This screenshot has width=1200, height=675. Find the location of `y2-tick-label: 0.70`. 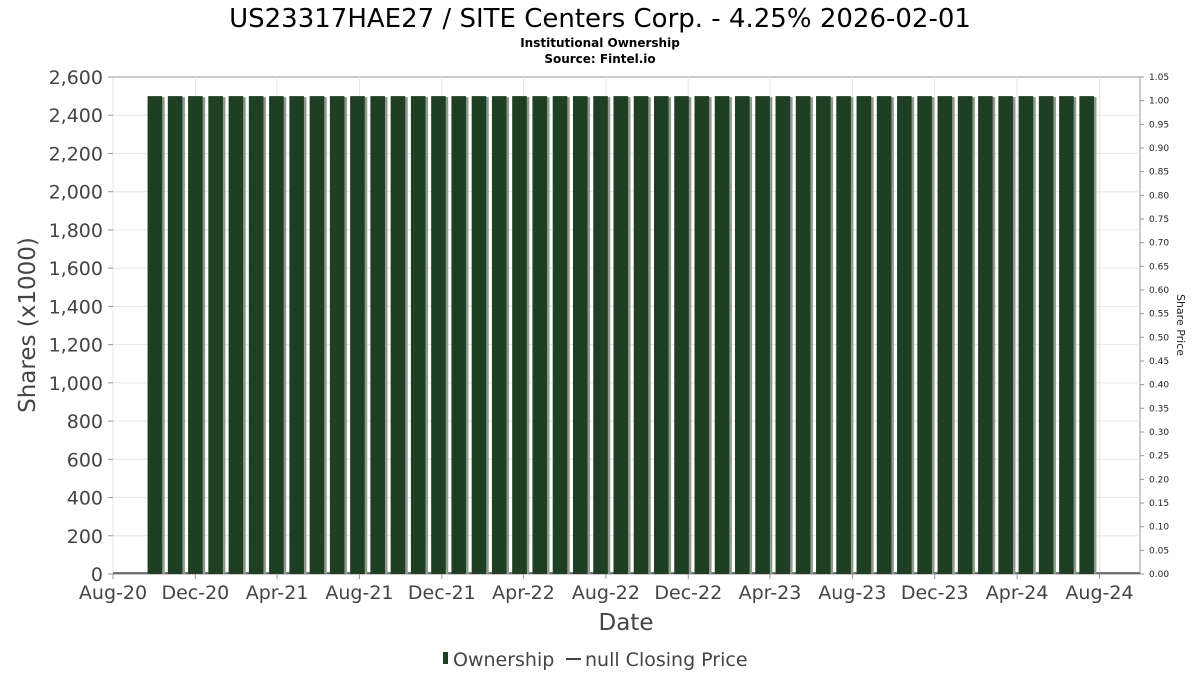

y2-tick-label: 0.70 is located at coordinates (1159, 244).